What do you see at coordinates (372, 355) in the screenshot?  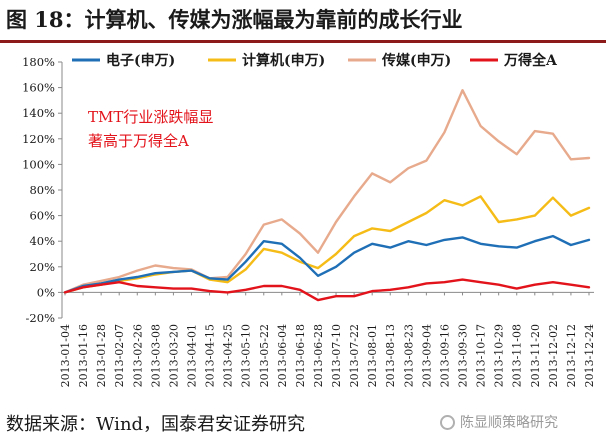 I see `x-tick-label: 2013-08-01` at bounding box center [372, 355].